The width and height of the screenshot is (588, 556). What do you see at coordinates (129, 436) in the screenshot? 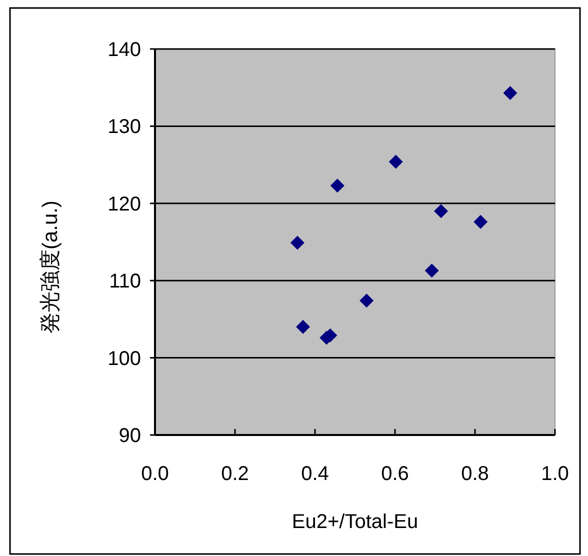
I see `y-tick-label: 90` at bounding box center [129, 436].